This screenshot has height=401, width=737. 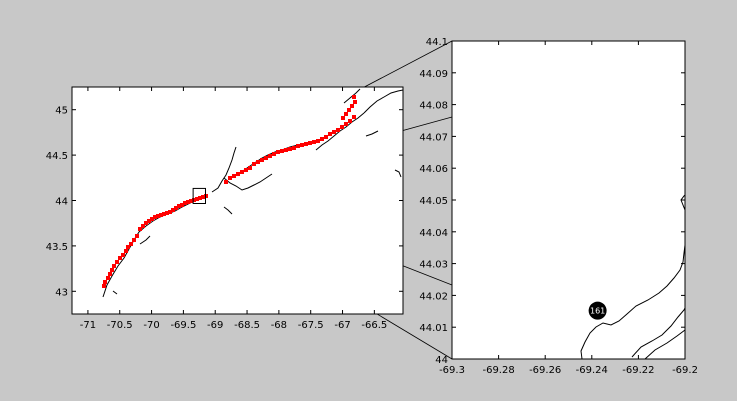 I want to click on zoom-x-tick-label: -69.2, so click(x=685, y=370).